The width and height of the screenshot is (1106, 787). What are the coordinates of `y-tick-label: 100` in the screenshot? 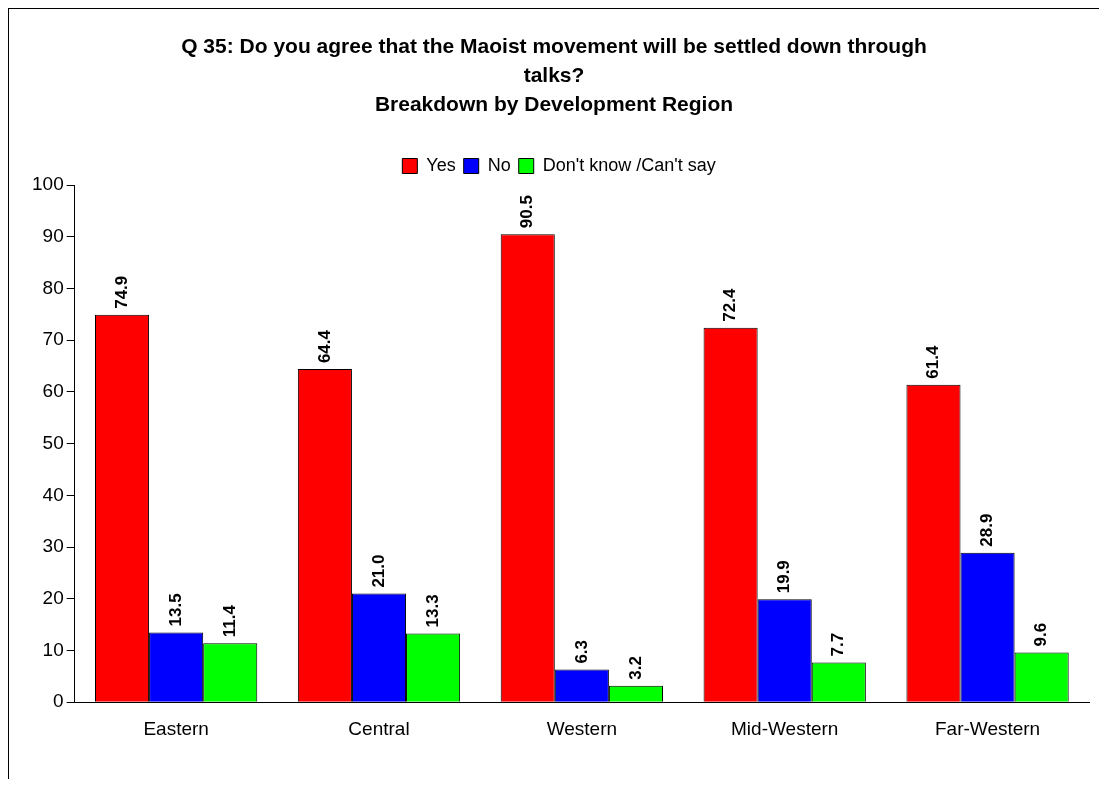 It's located at (48, 184).